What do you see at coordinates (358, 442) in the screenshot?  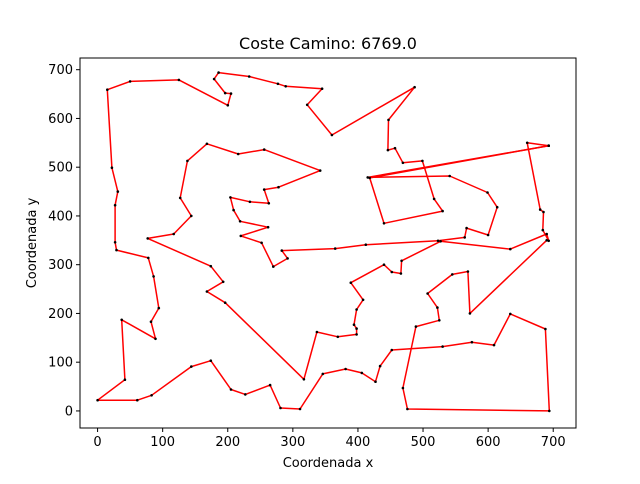 I see `x-tick-label: 400` at bounding box center [358, 442].